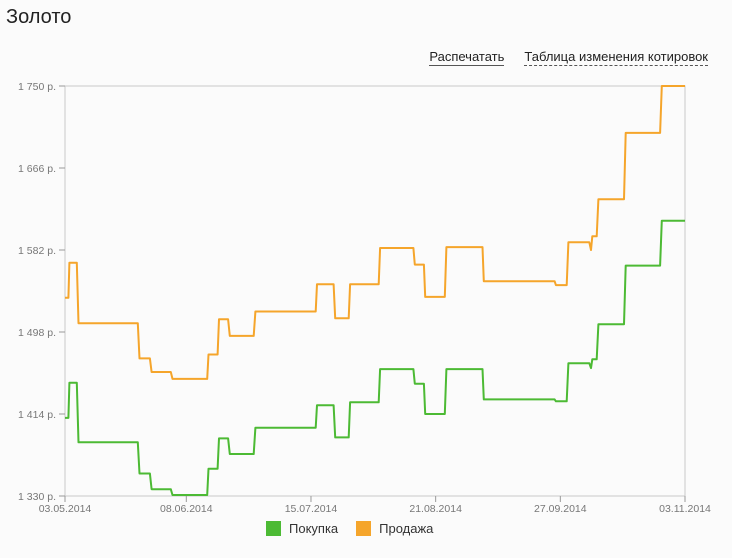 This screenshot has width=732, height=558. What do you see at coordinates (37, 497) in the screenshot?
I see `y-tick-label: 1 330 р.` at bounding box center [37, 497].